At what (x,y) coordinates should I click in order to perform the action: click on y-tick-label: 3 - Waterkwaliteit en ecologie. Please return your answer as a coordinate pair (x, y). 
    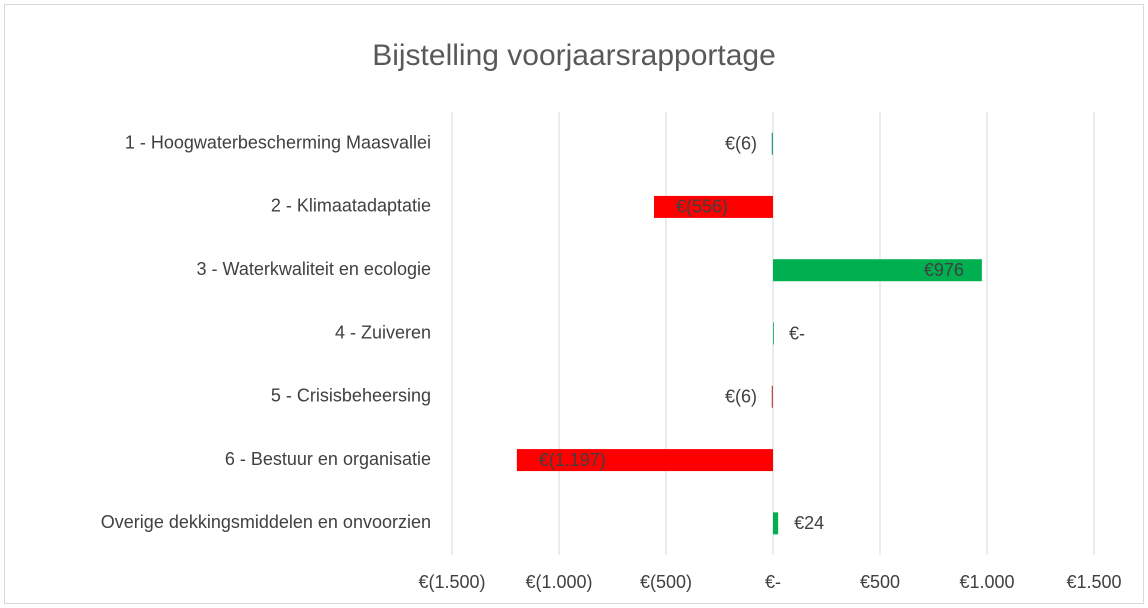
    Looking at the image, I should click on (314, 269).